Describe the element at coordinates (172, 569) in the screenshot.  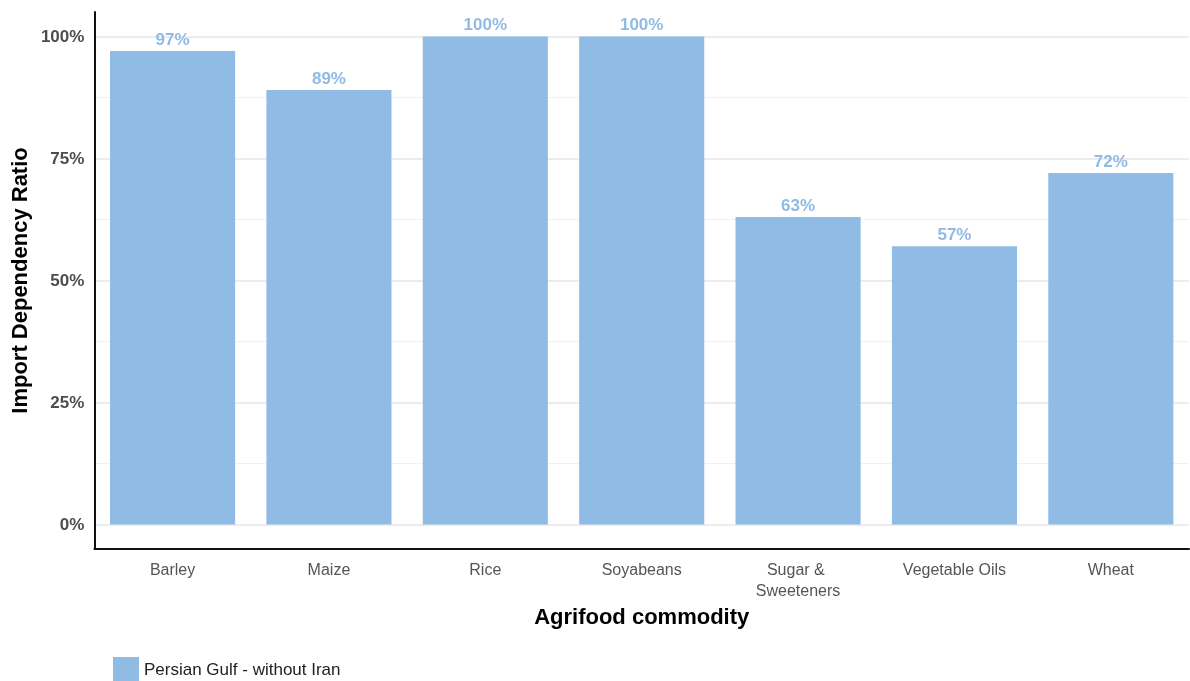
I see `x-tick-label: Barley` at that location.